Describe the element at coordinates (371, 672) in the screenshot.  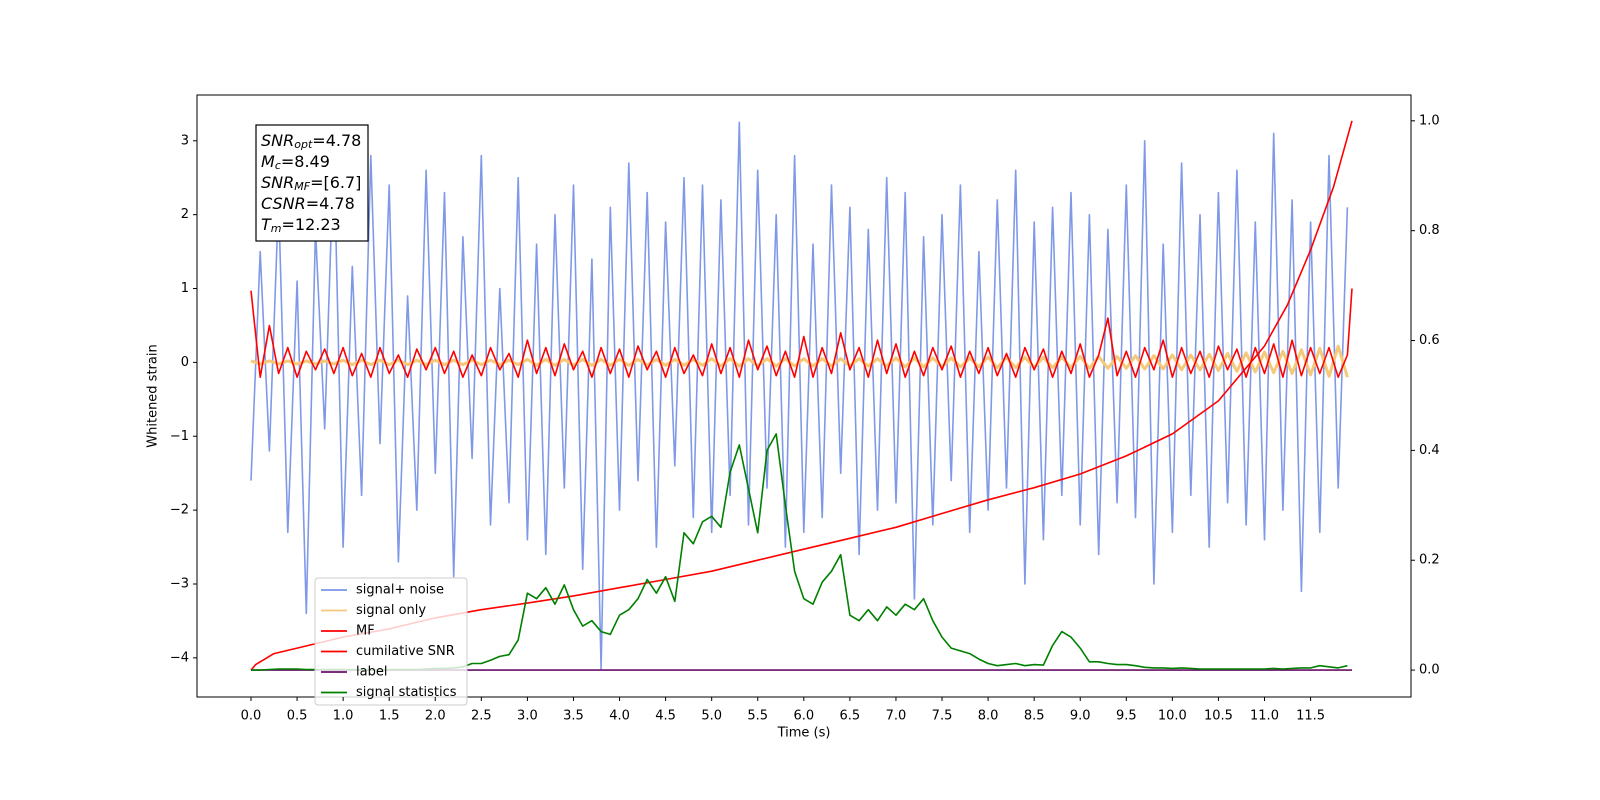
I see `legend-label: label` at that location.